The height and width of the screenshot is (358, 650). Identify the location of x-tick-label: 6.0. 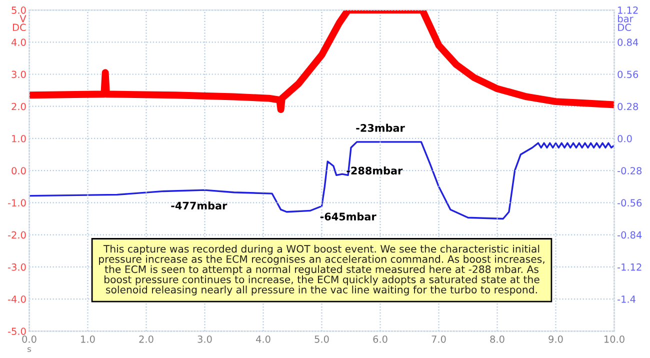
(380, 339).